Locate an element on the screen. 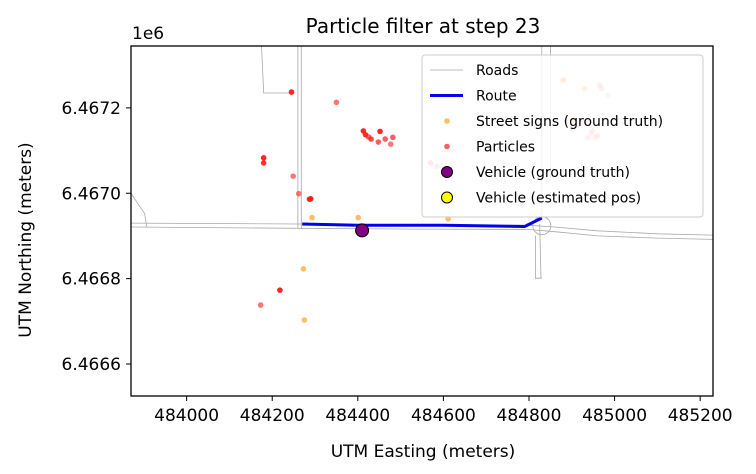 Image resolution: width=756 pixels, height=474 pixels. route-line is located at coordinates (422, 222).